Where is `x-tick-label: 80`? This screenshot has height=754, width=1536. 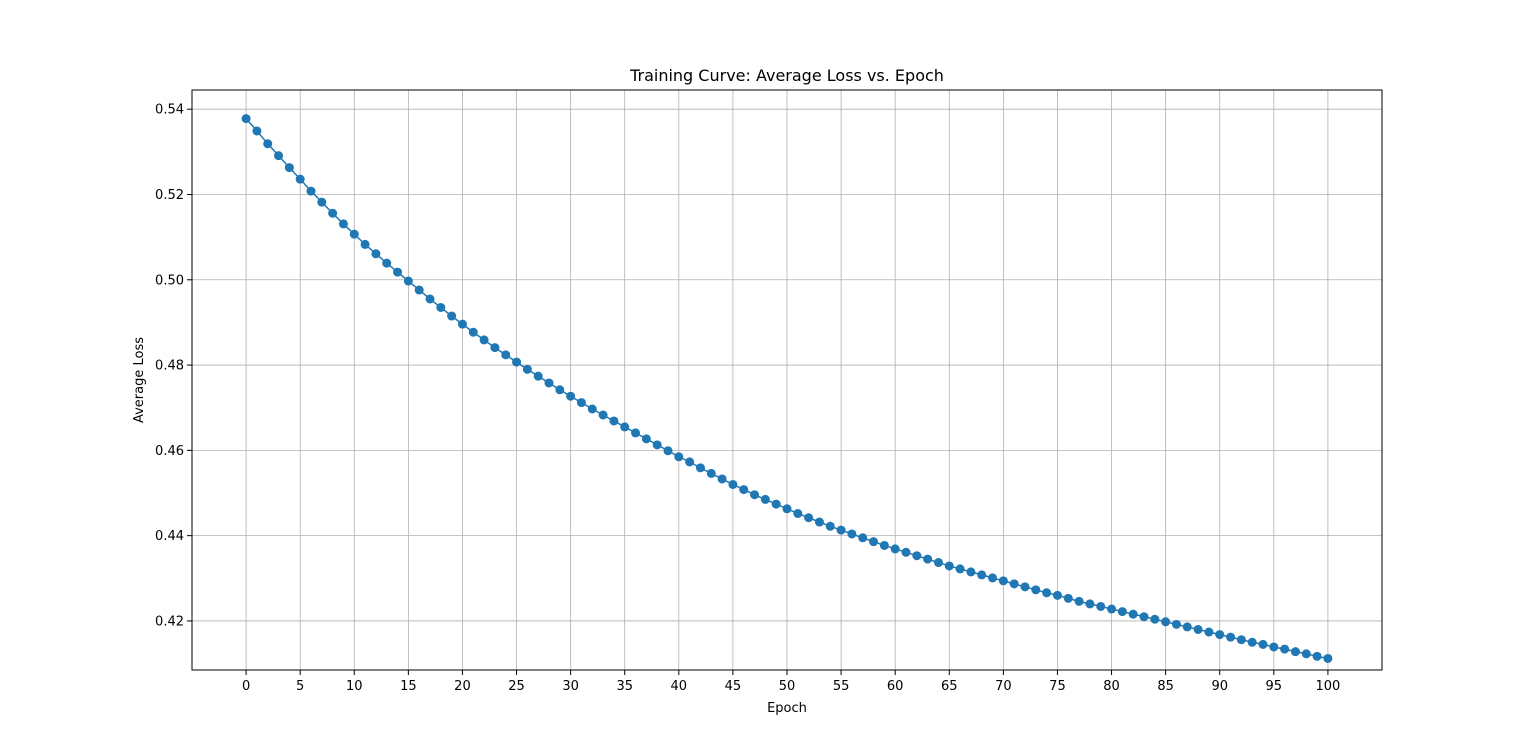 x-tick-label: 80 is located at coordinates (1111, 686).